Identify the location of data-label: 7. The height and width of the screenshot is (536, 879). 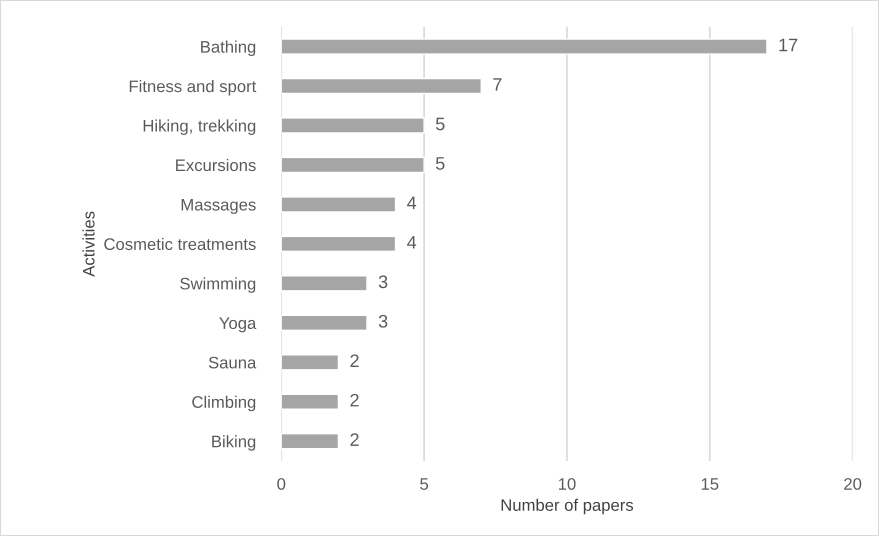
(497, 84).